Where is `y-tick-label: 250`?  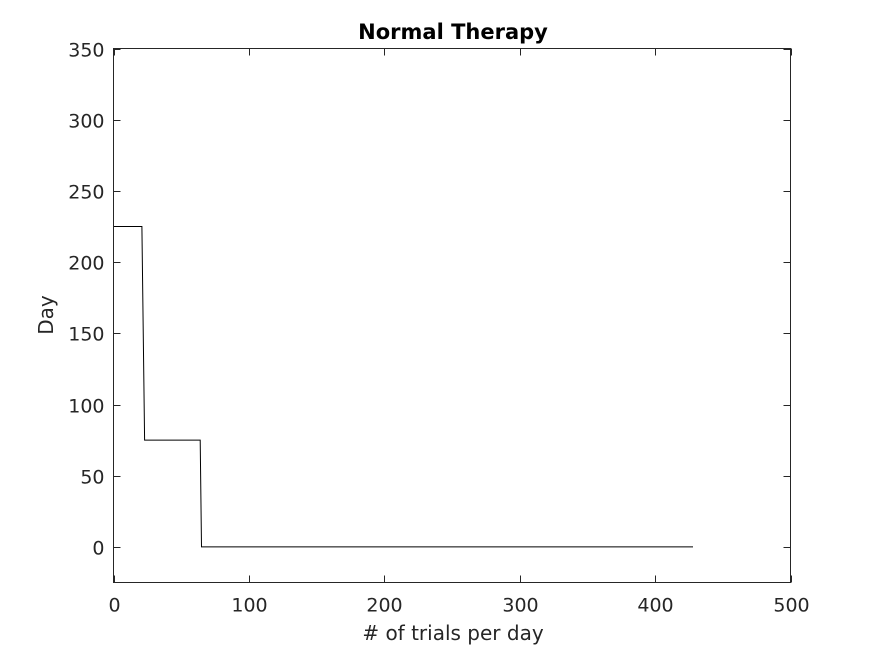
y-tick-label: 250 is located at coordinates (86, 193).